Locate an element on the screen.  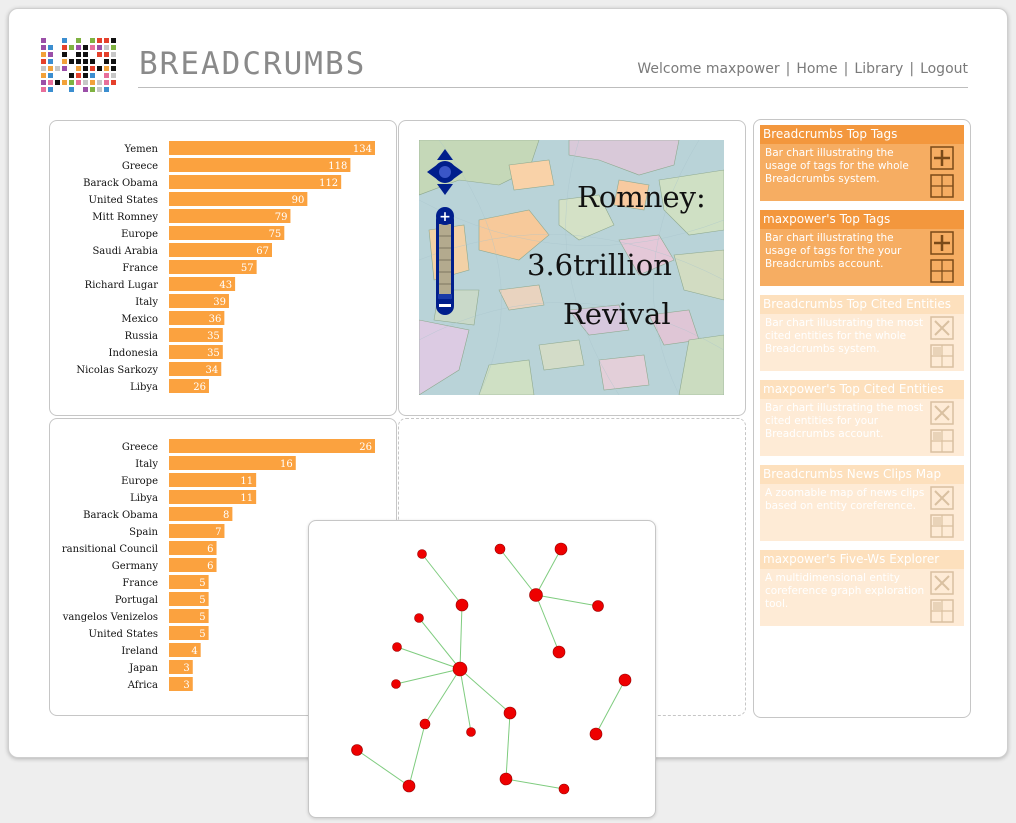
nav-home-link: Home is located at coordinates (817, 69).